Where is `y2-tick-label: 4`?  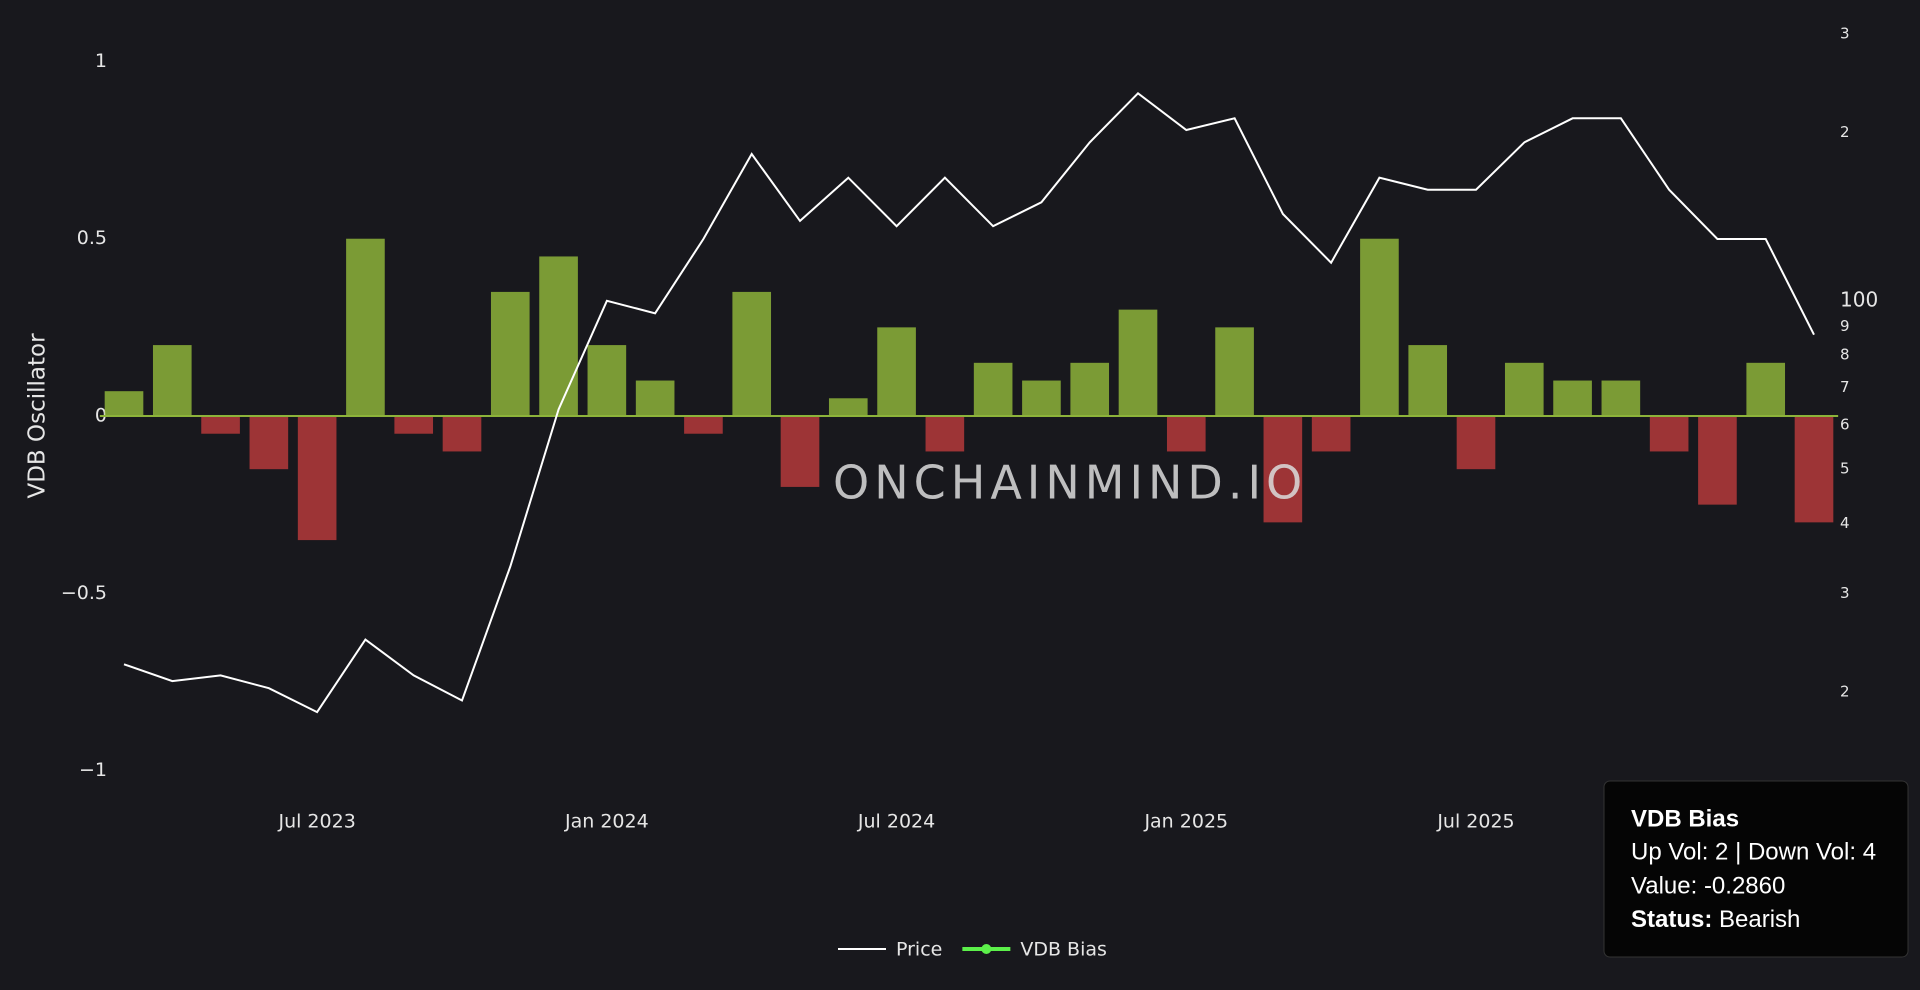
y2-tick-label: 4 is located at coordinates (1845, 523).